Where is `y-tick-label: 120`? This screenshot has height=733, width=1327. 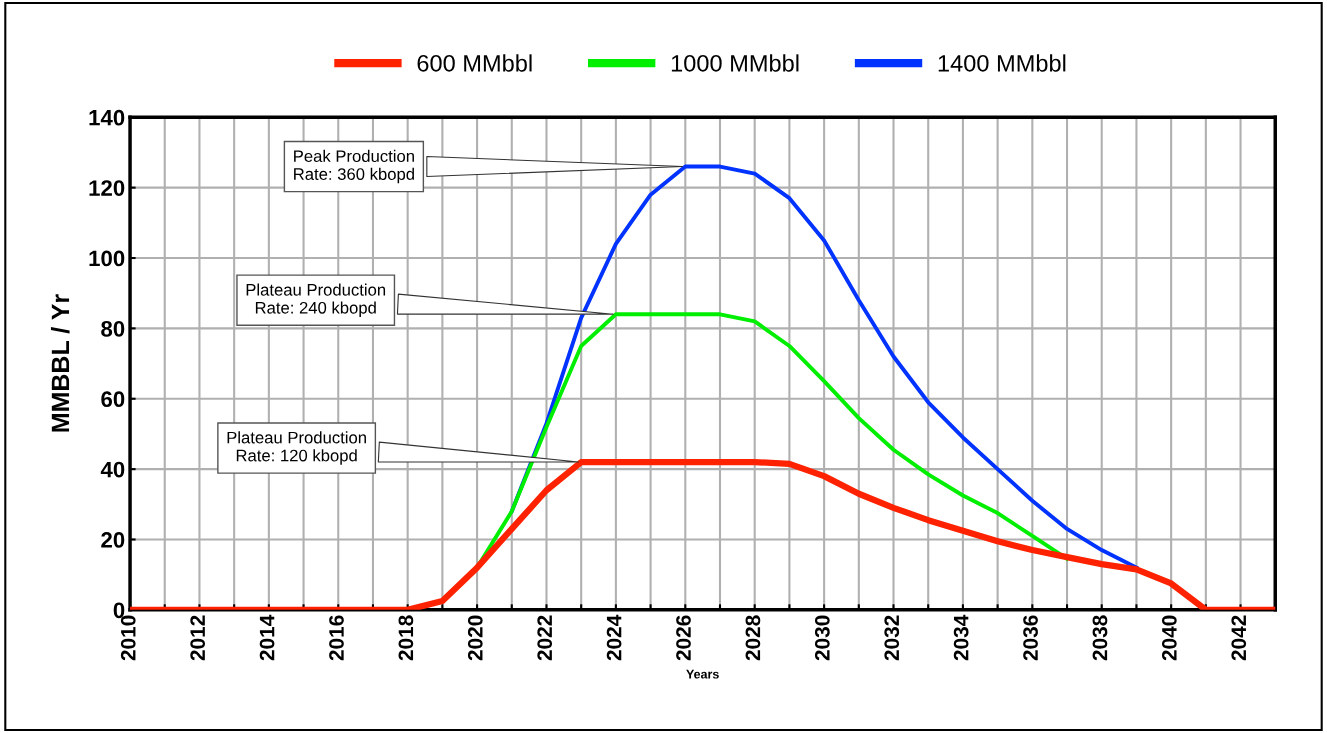
y-tick-label: 120 is located at coordinates (107, 188).